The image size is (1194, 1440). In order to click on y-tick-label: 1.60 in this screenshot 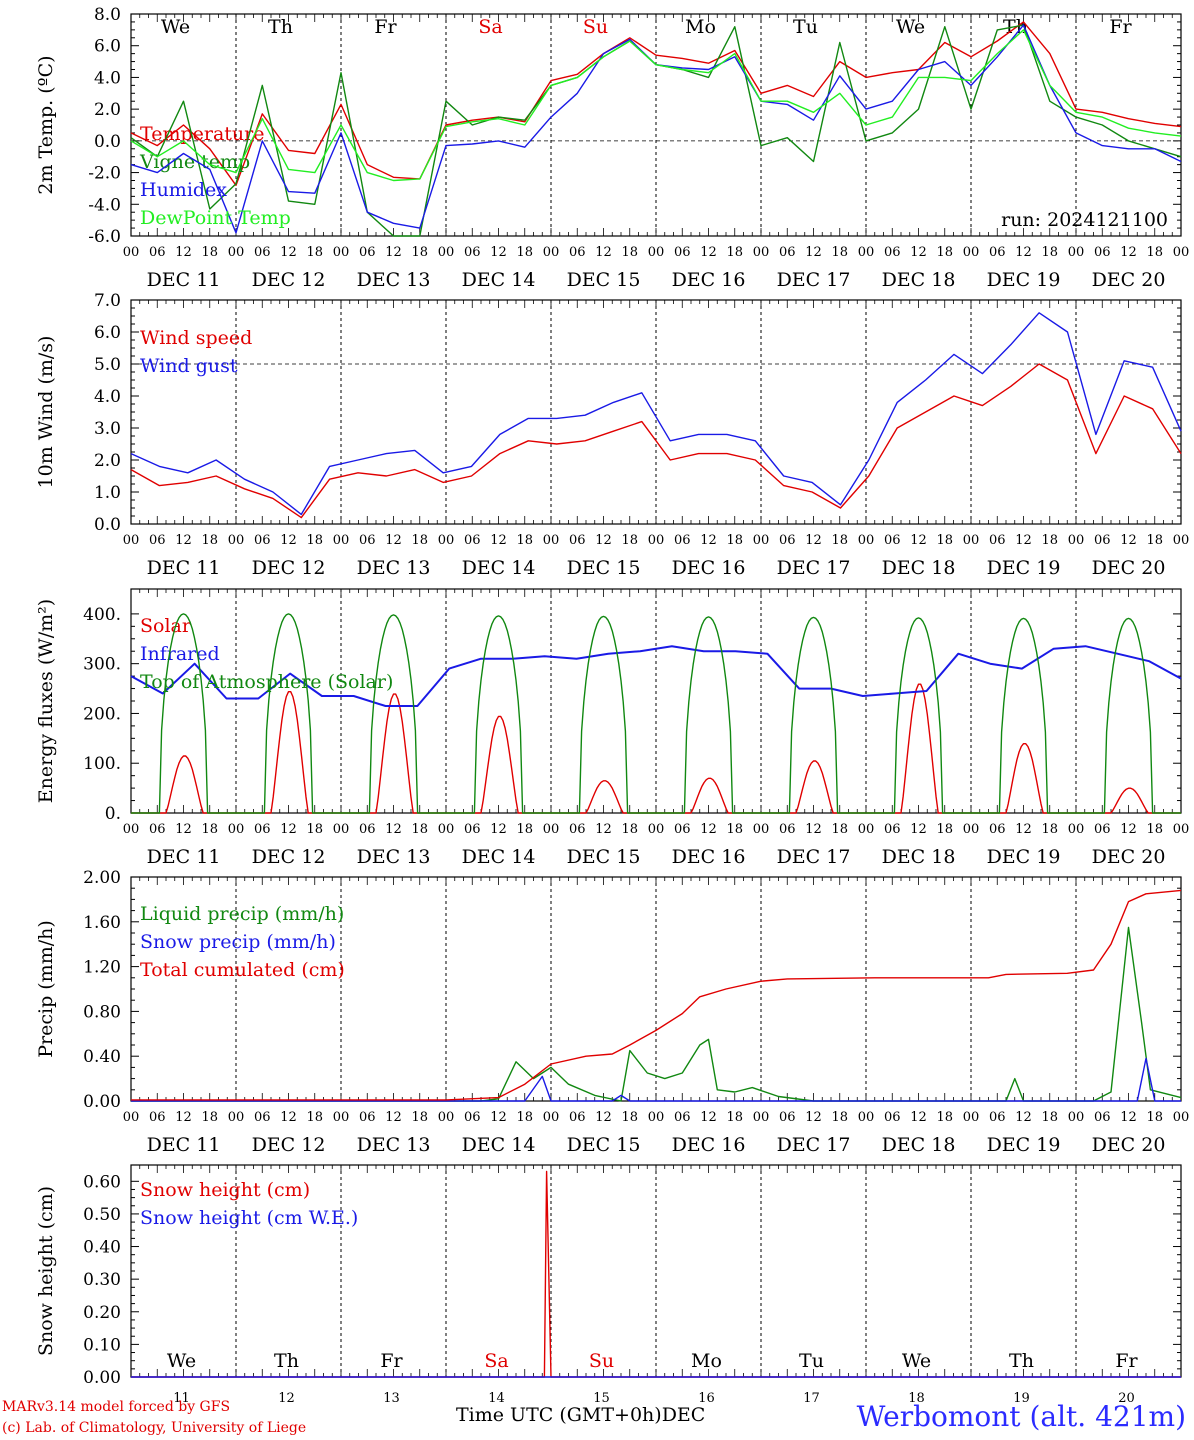, I will do `click(102, 923)`.